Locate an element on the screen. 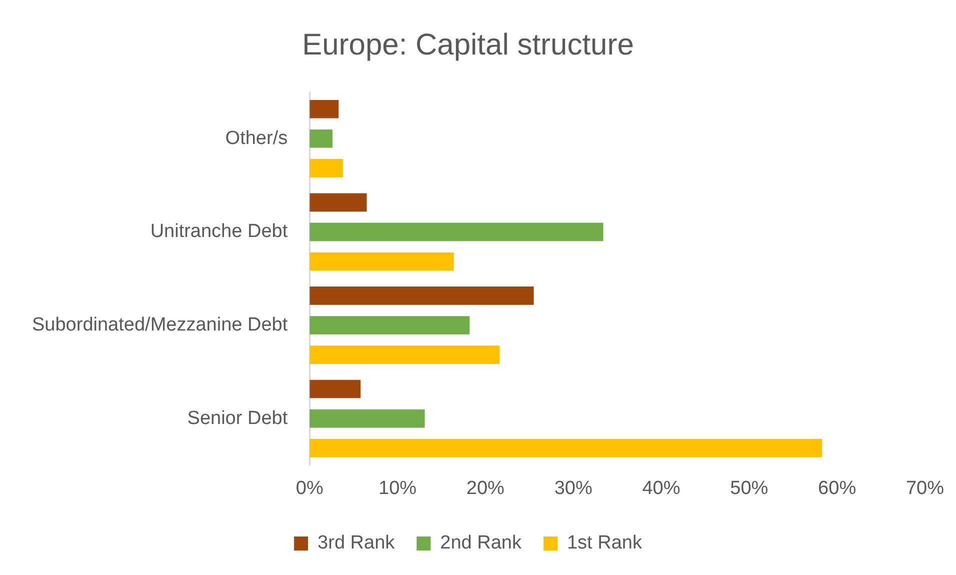  x-tick-label: 50% is located at coordinates (749, 488).